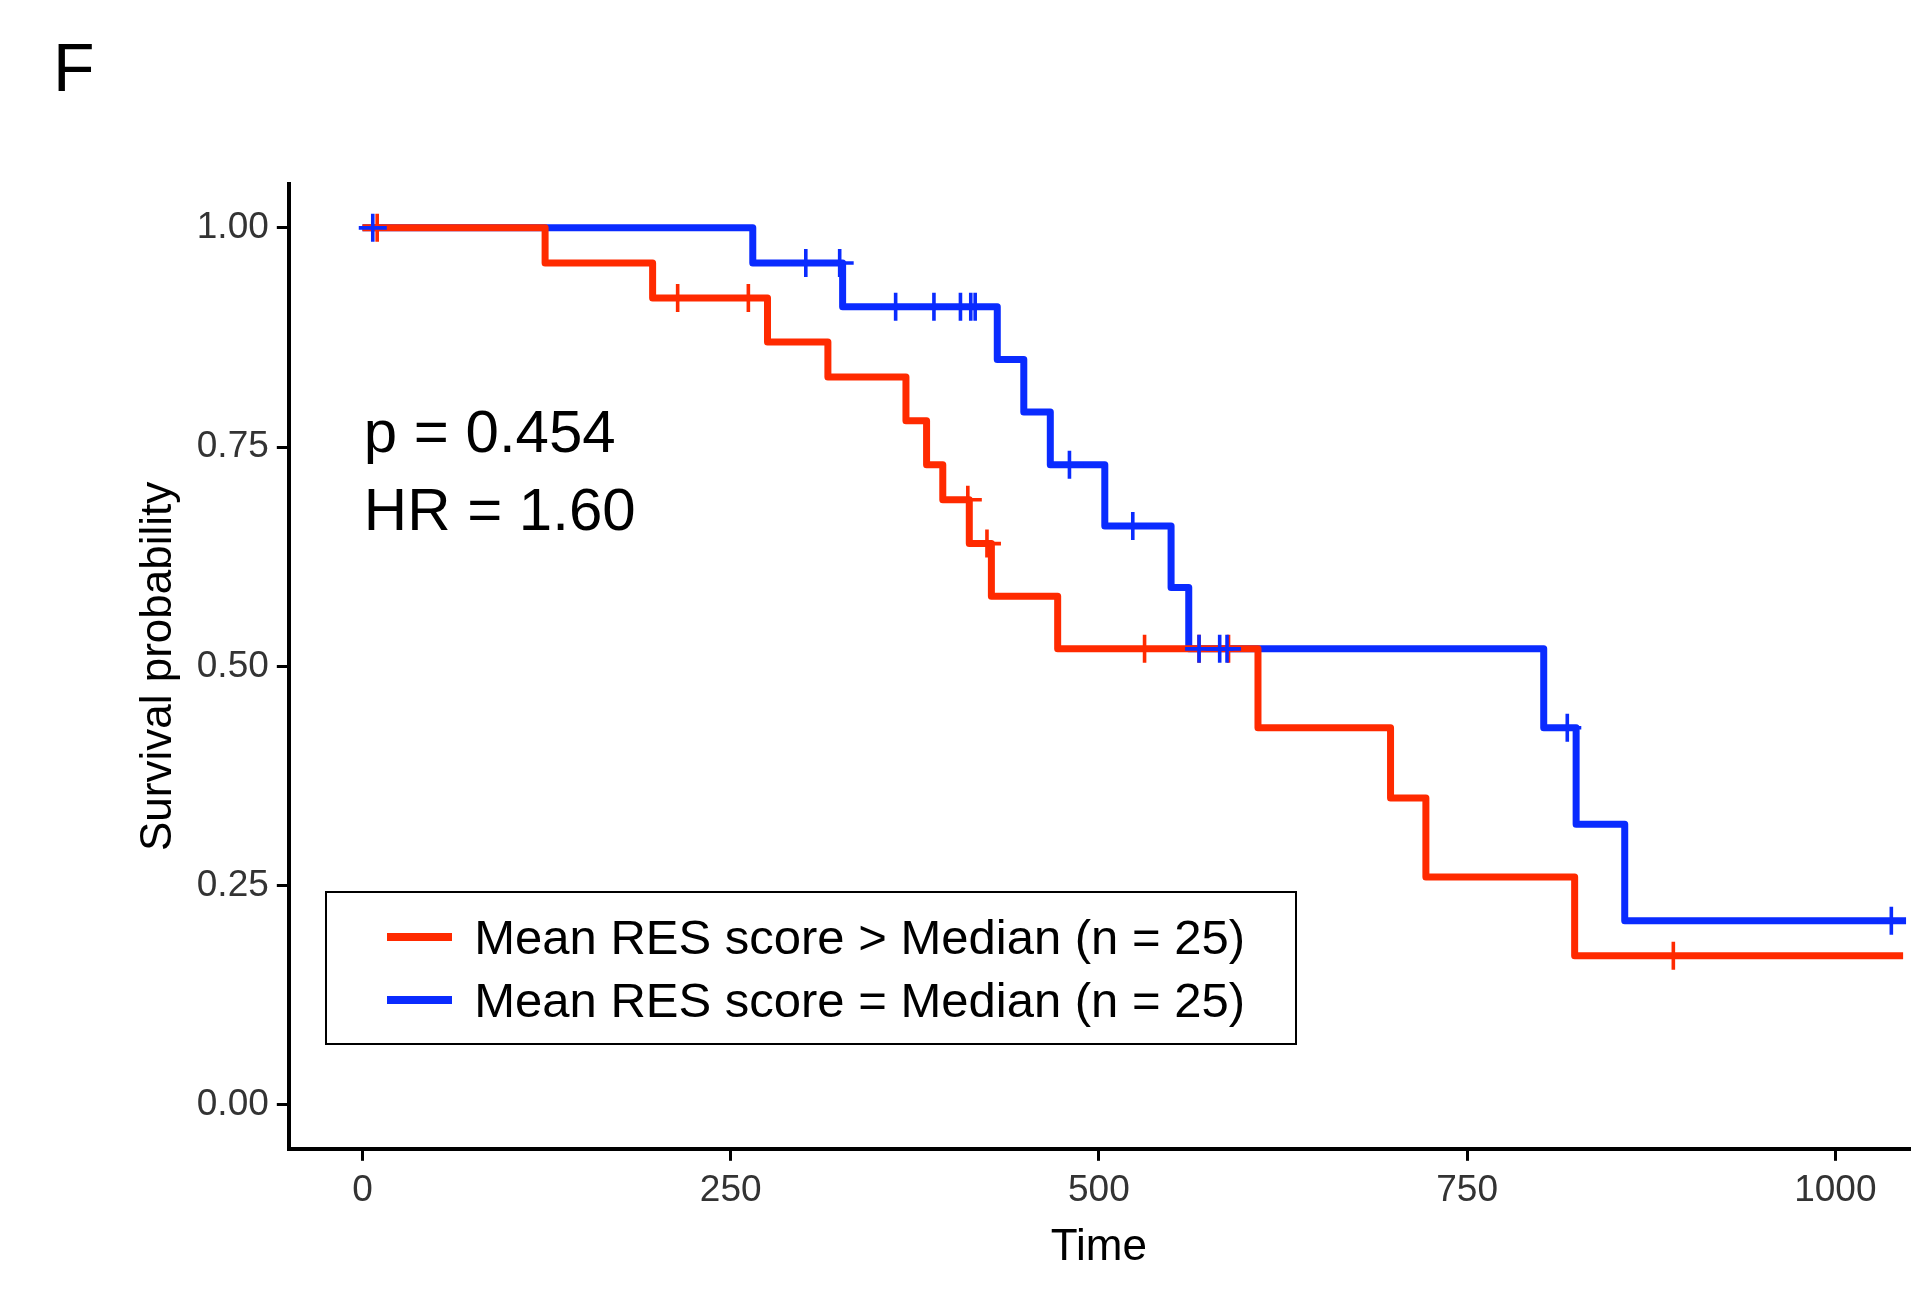  Describe the element at coordinates (1835, 1189) in the screenshot. I see `x-tick-label: 1000` at that location.